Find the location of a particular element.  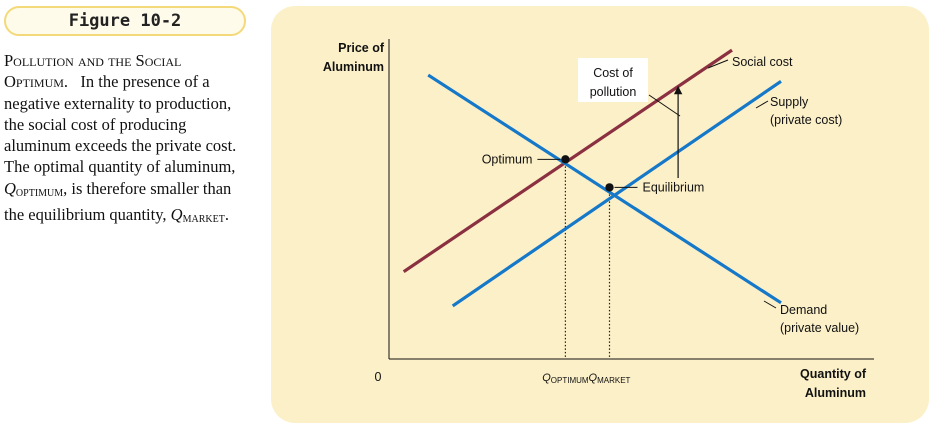

q-optimum-tick-label: QOPTIMUM is located at coordinates (565, 378).